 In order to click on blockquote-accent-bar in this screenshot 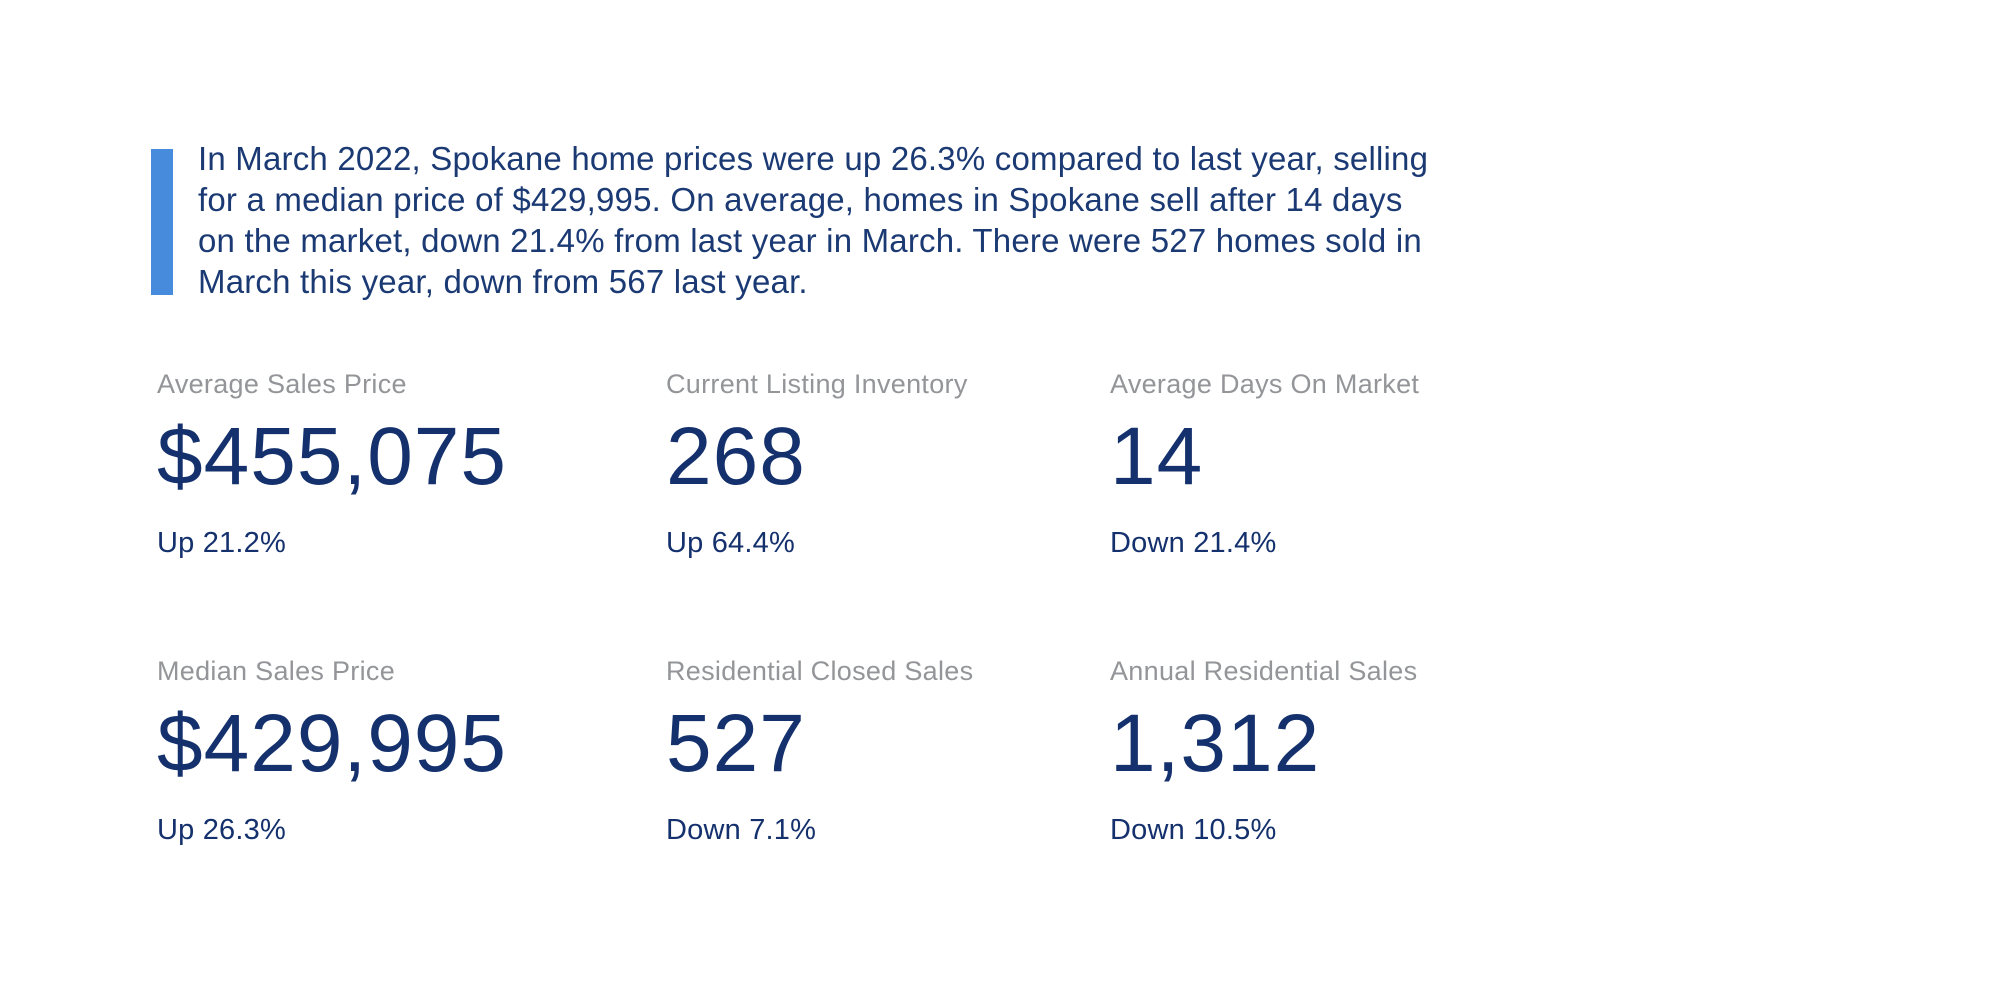, I will do `click(162, 222)`.